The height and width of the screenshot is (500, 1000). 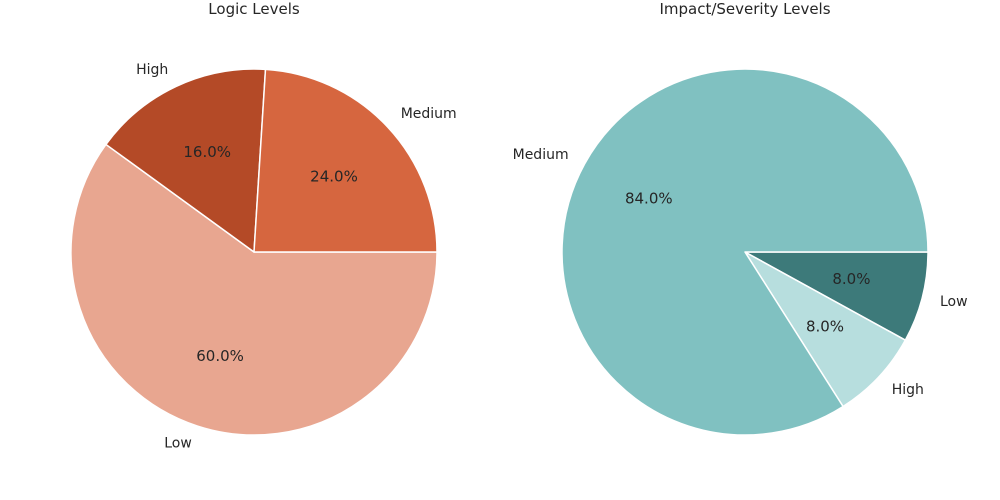 What do you see at coordinates (178, 443) in the screenshot?
I see `logic-slice-label-low: Low` at bounding box center [178, 443].